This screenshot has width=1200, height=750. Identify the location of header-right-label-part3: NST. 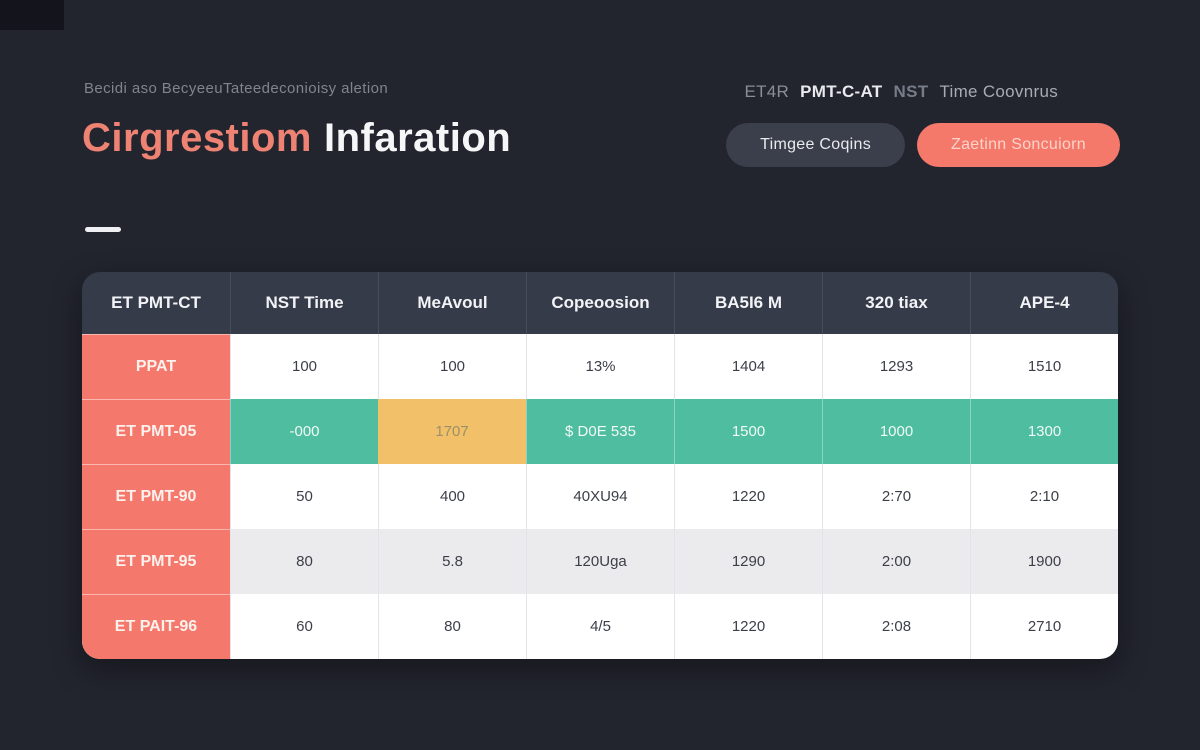
(911, 91).